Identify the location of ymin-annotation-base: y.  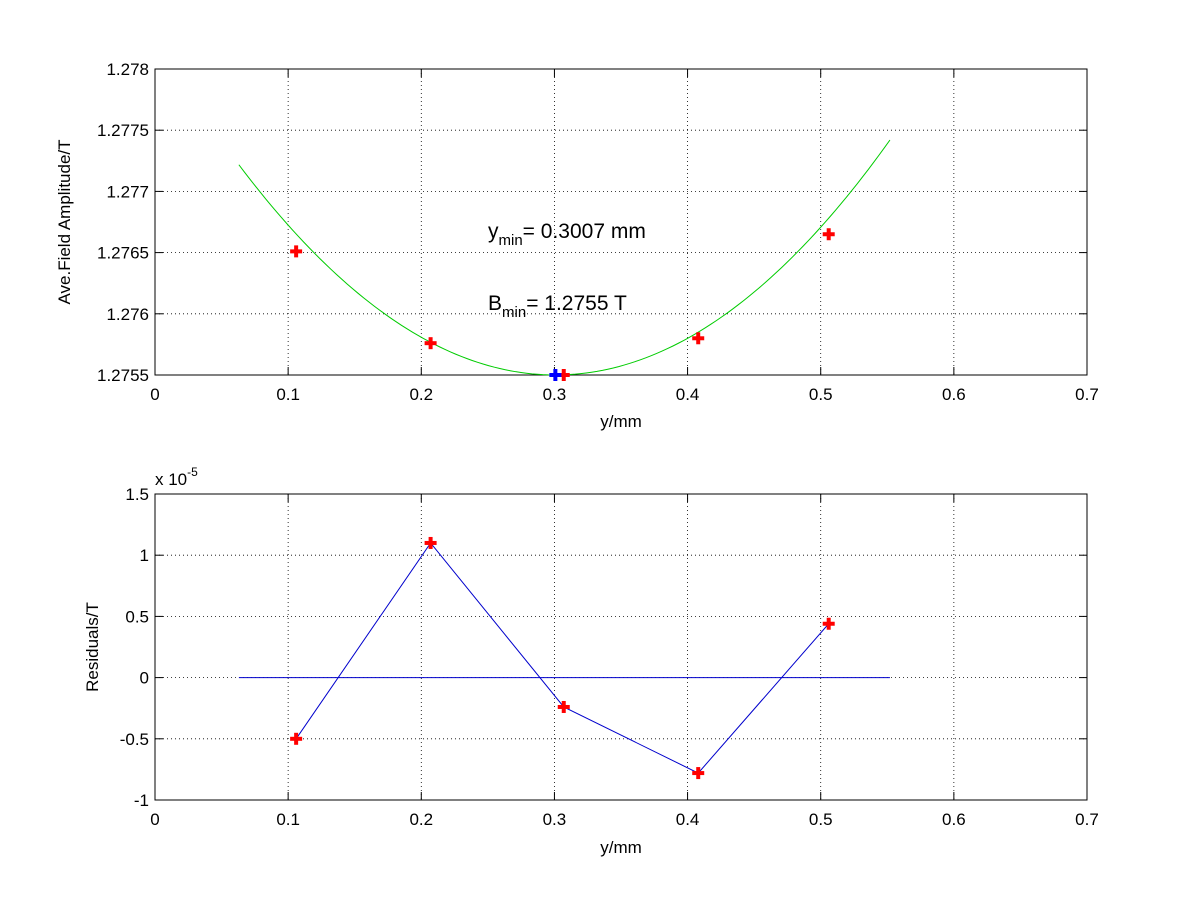
(493, 231).